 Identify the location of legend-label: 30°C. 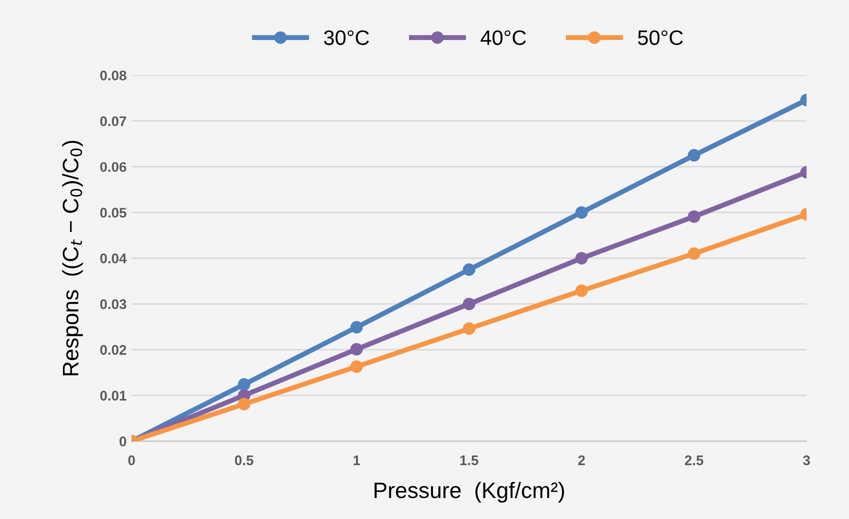
(346, 38).